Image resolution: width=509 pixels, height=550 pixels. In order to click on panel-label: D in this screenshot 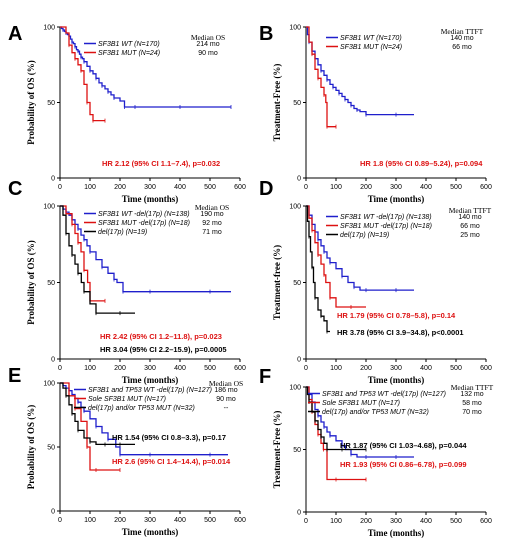, I will do `click(266, 189)`.